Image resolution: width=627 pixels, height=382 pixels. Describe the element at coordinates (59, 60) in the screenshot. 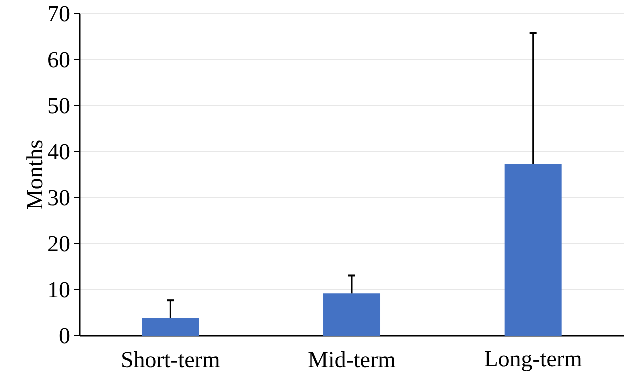

I see `y-tick-label: 60` at that location.